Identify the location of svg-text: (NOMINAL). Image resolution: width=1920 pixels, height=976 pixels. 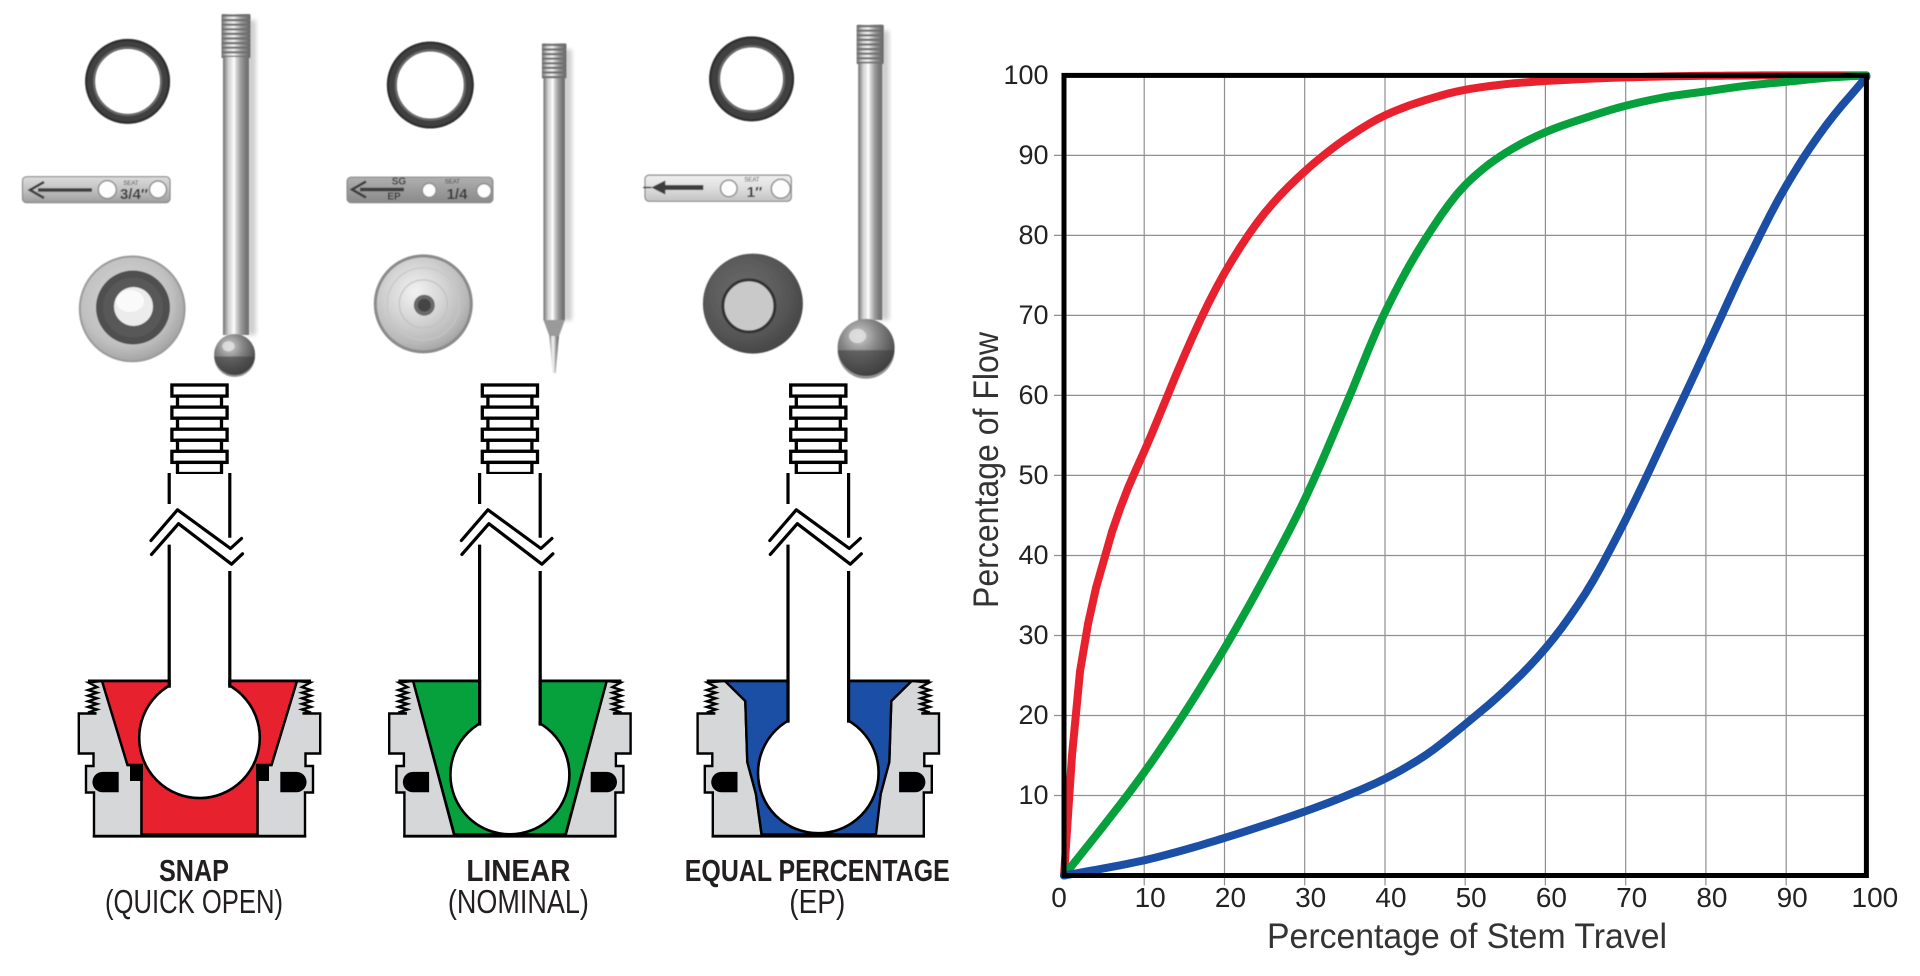
(518, 901).